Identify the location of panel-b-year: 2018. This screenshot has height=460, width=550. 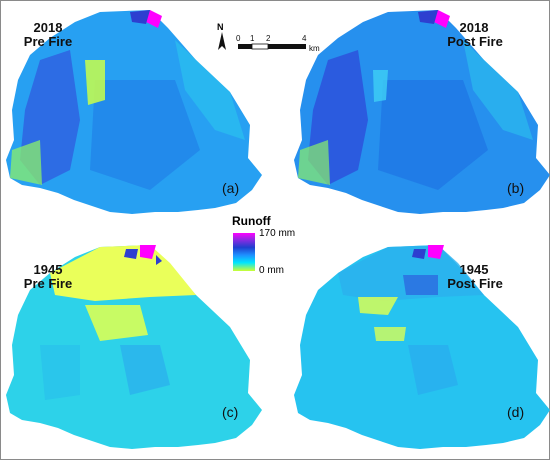
(474, 27).